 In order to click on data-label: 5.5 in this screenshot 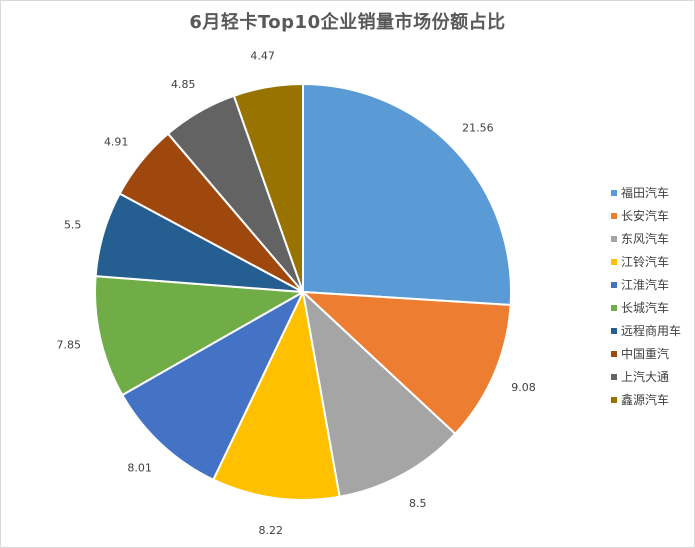, I will do `click(73, 225)`.